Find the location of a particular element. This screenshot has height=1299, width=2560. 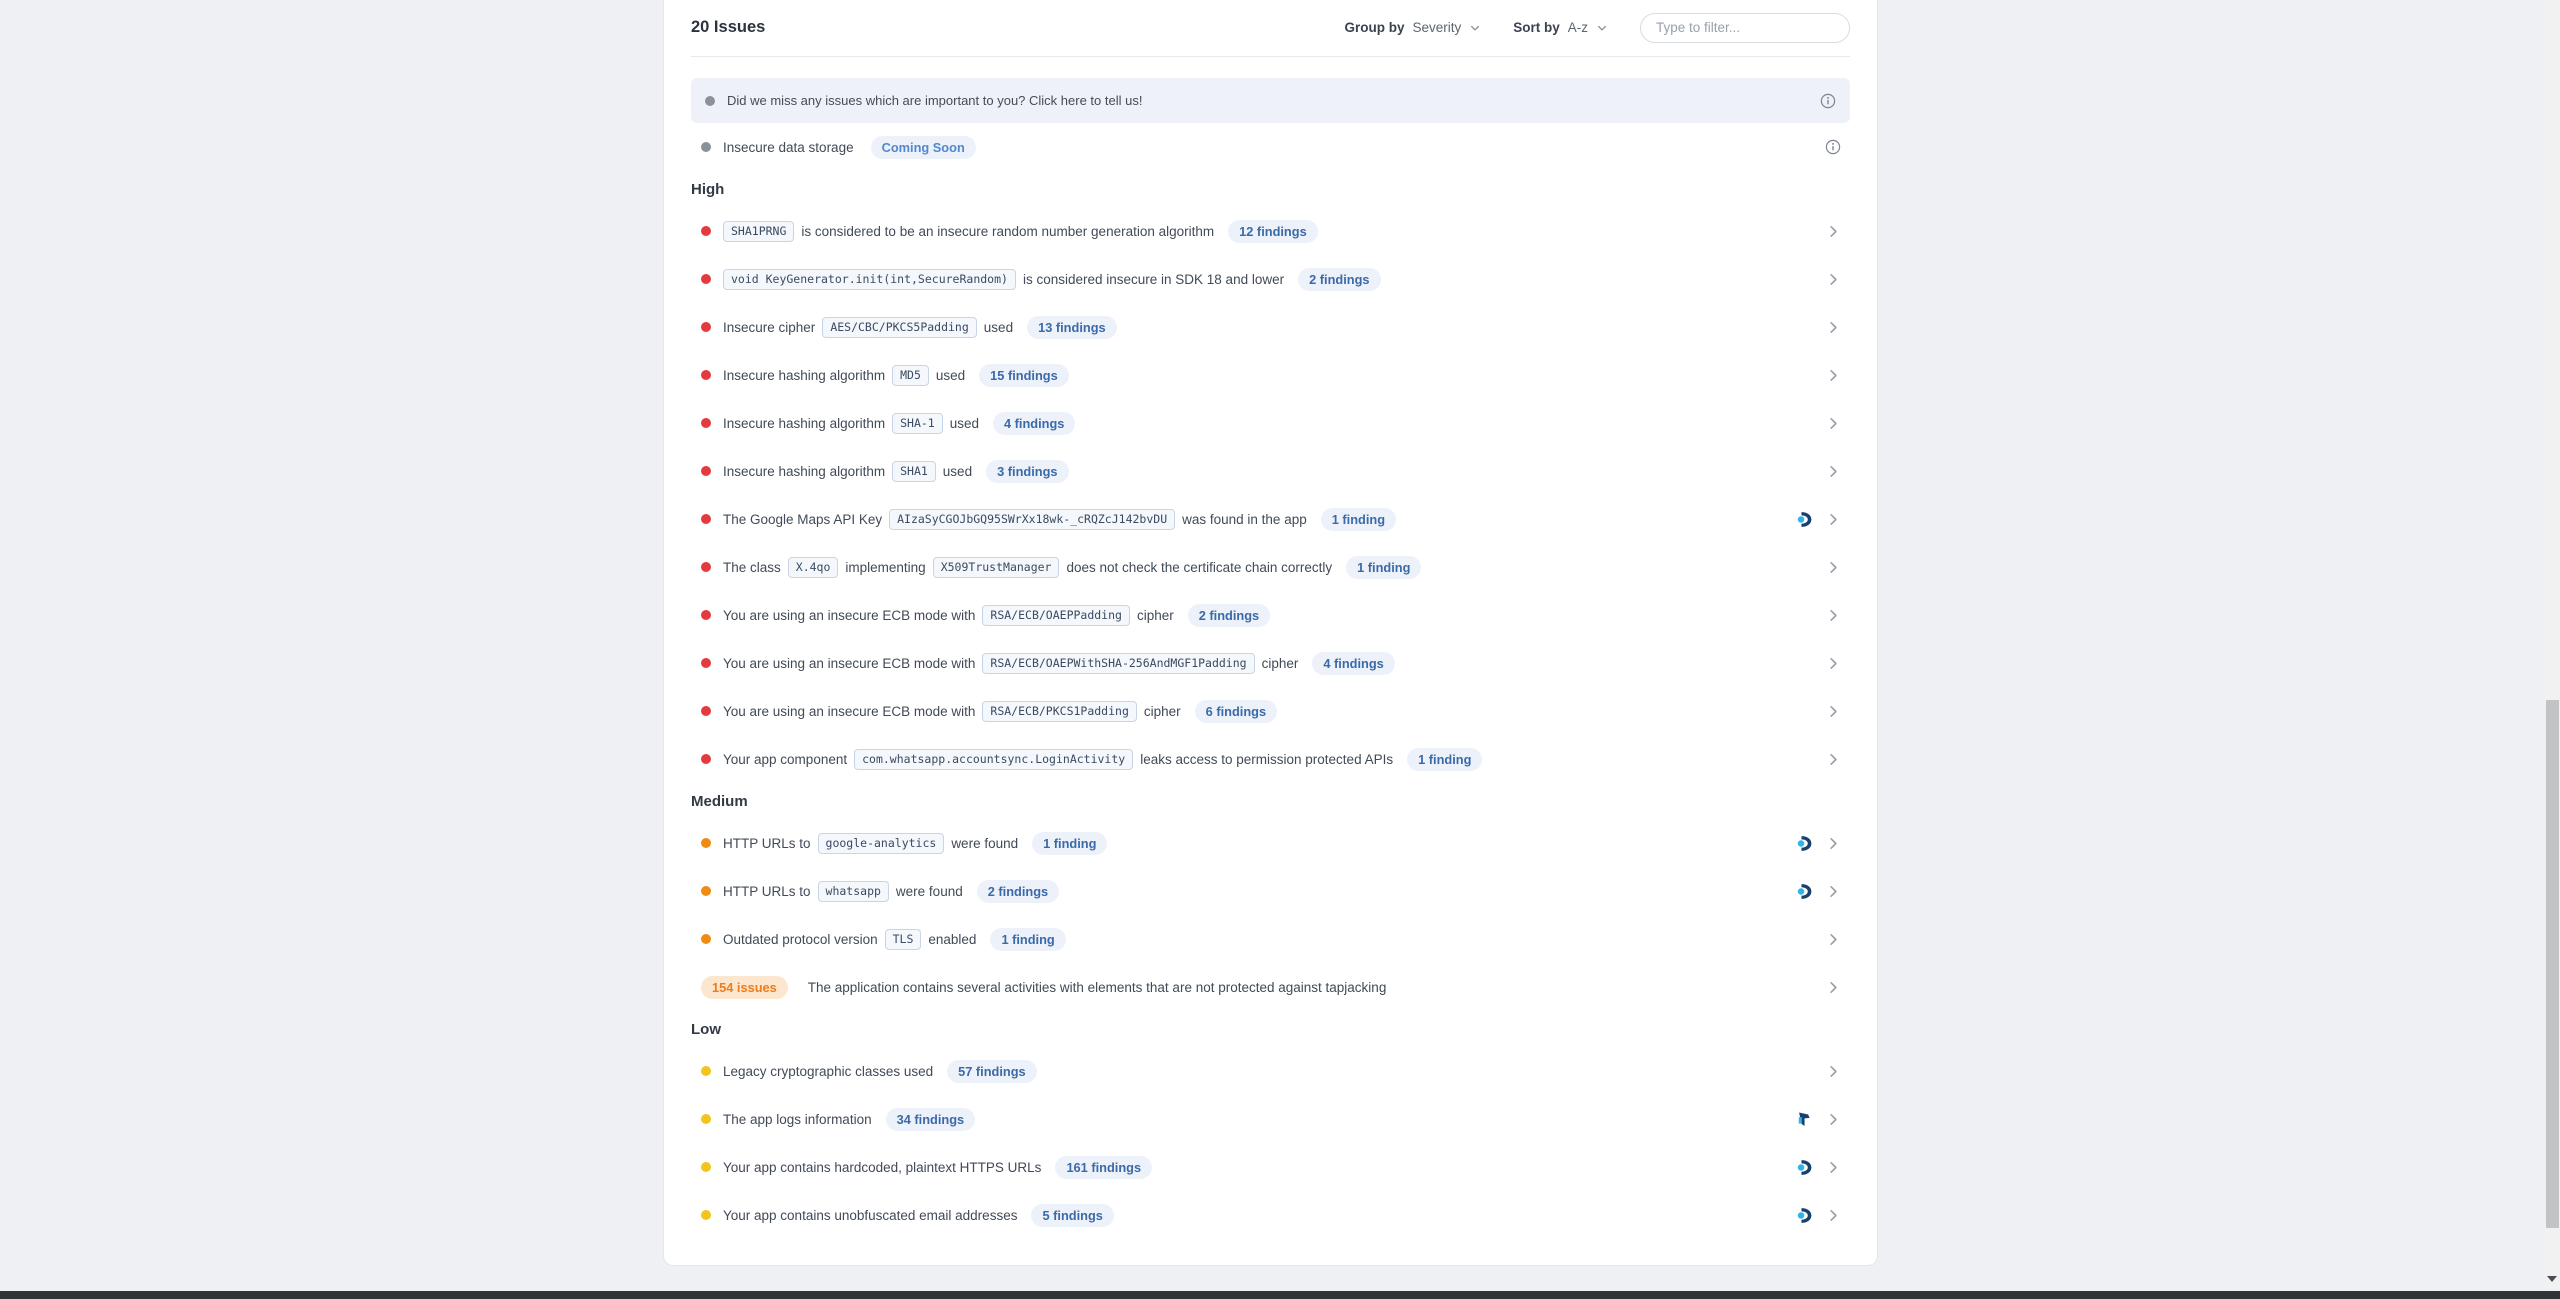

section-heading: Low is located at coordinates (706, 1029).